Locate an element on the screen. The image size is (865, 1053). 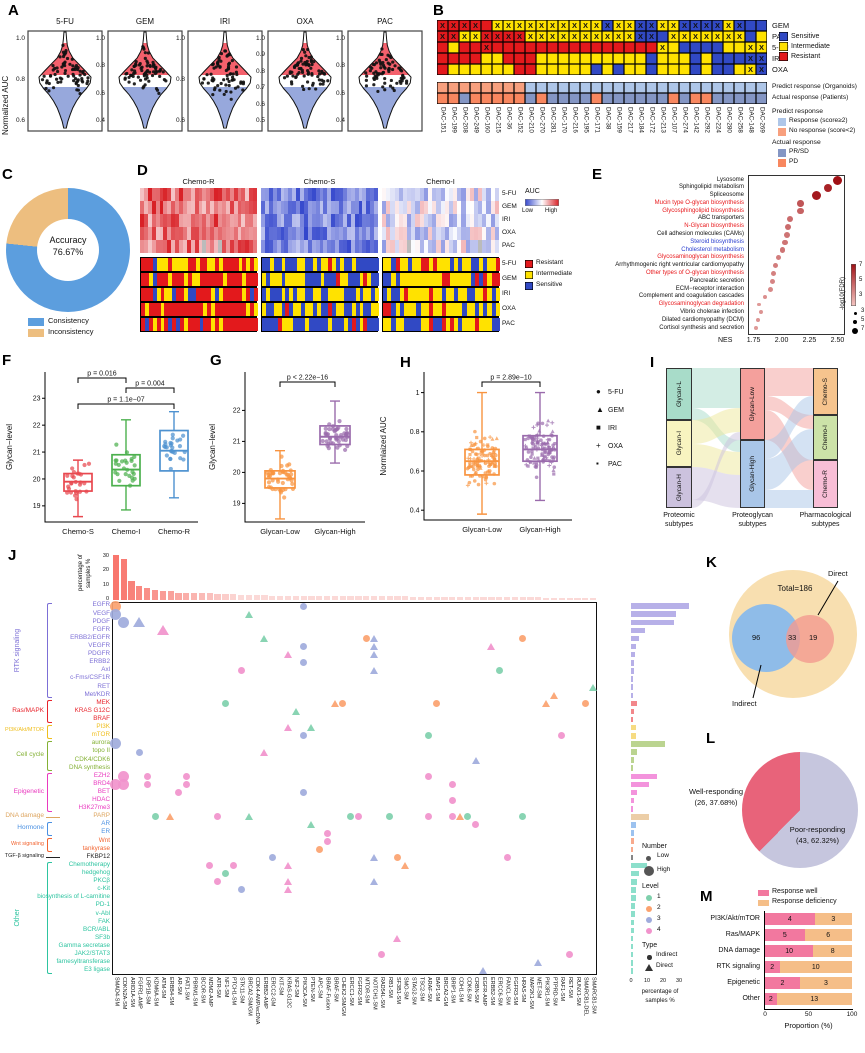
legend-label: Sensitive is located at coordinates (805, 36).